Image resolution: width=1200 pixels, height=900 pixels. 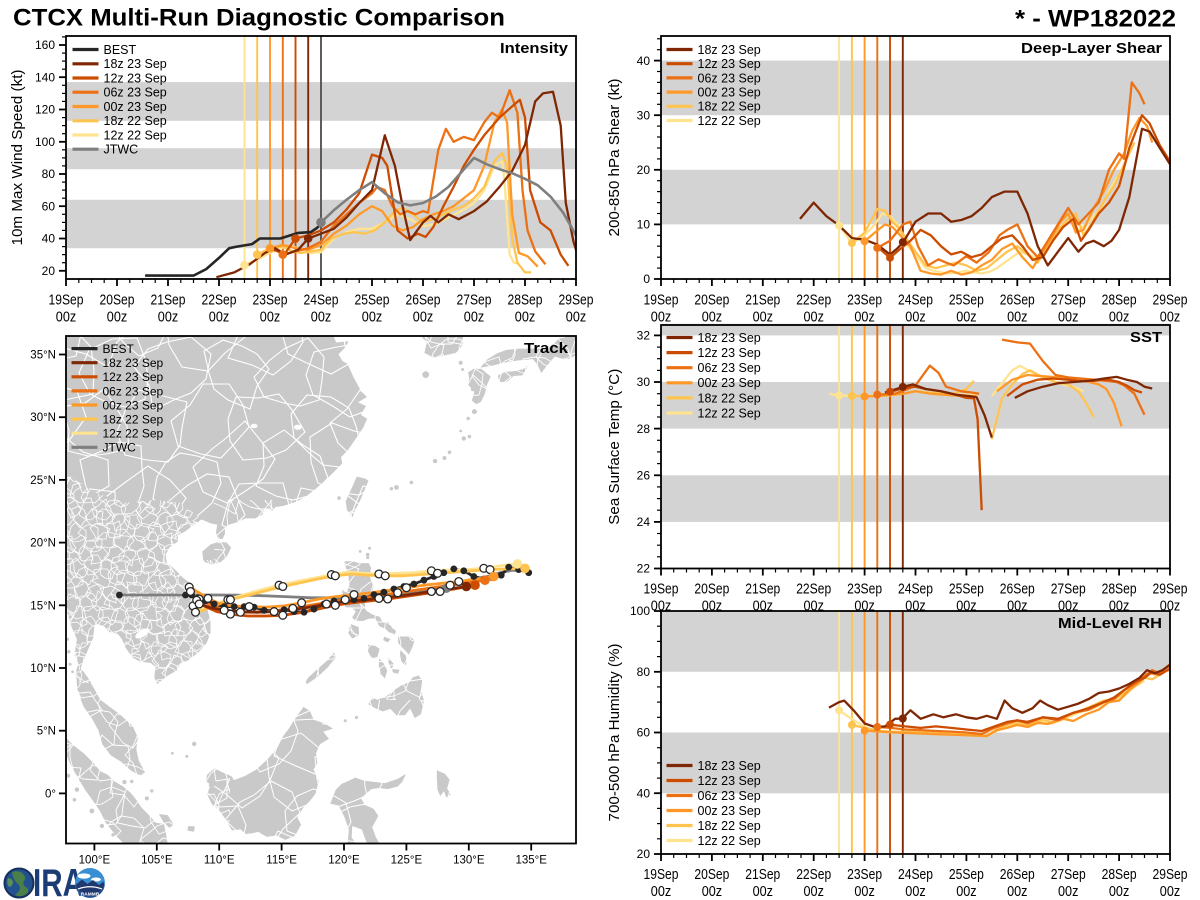 What do you see at coordinates (644, 475) in the screenshot?
I see `svg-text: 26` at bounding box center [644, 475].